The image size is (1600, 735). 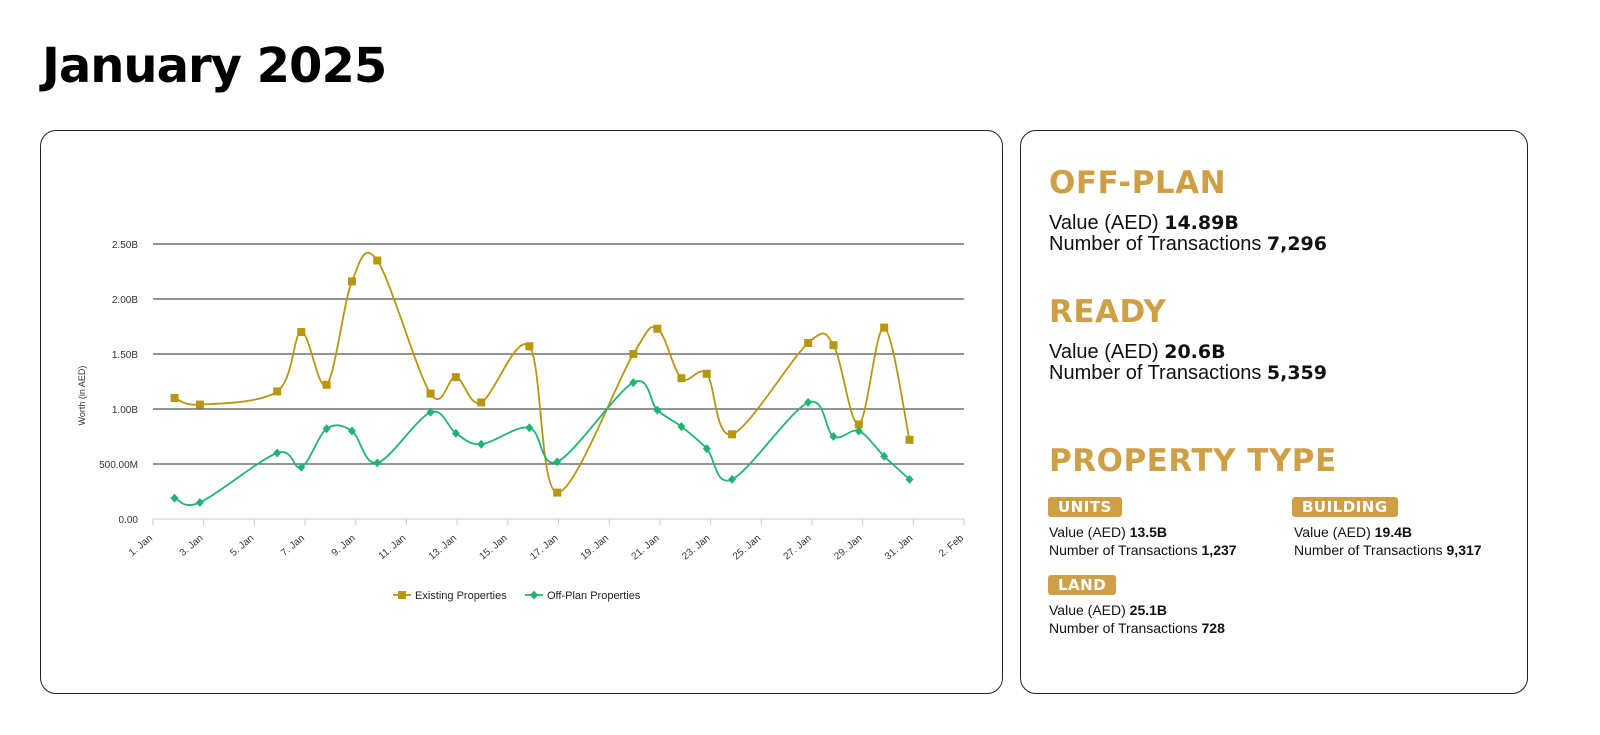 I want to click on ready-tx-number: 5,359, so click(x=1296, y=373).